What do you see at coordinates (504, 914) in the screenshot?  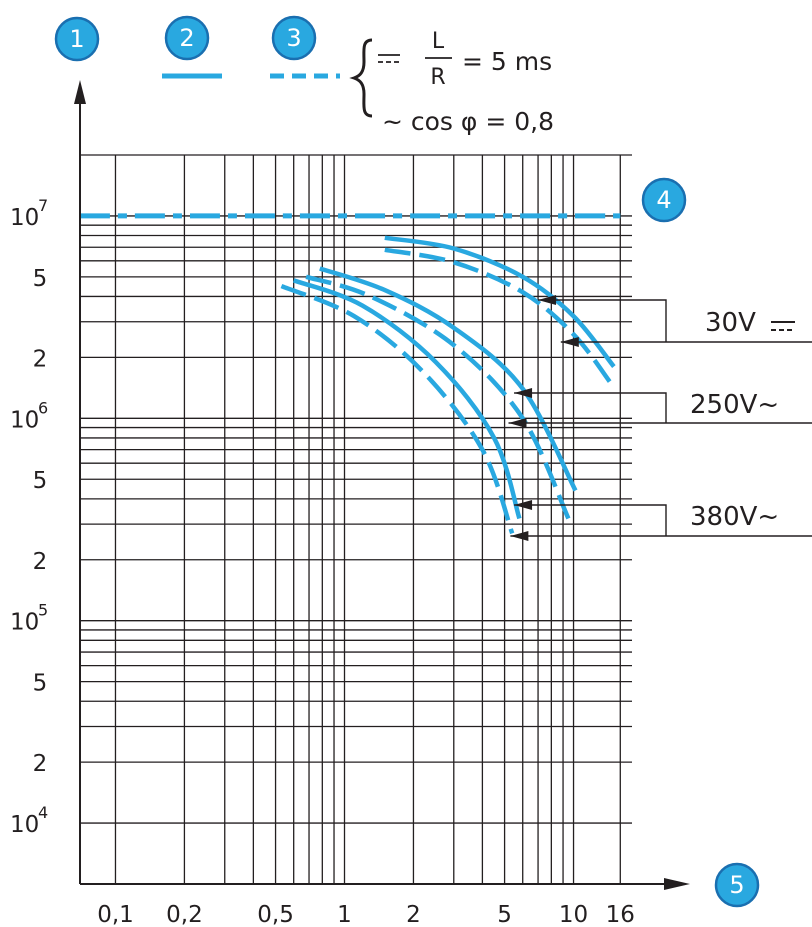 I see `x-tick-label: 5` at bounding box center [504, 914].